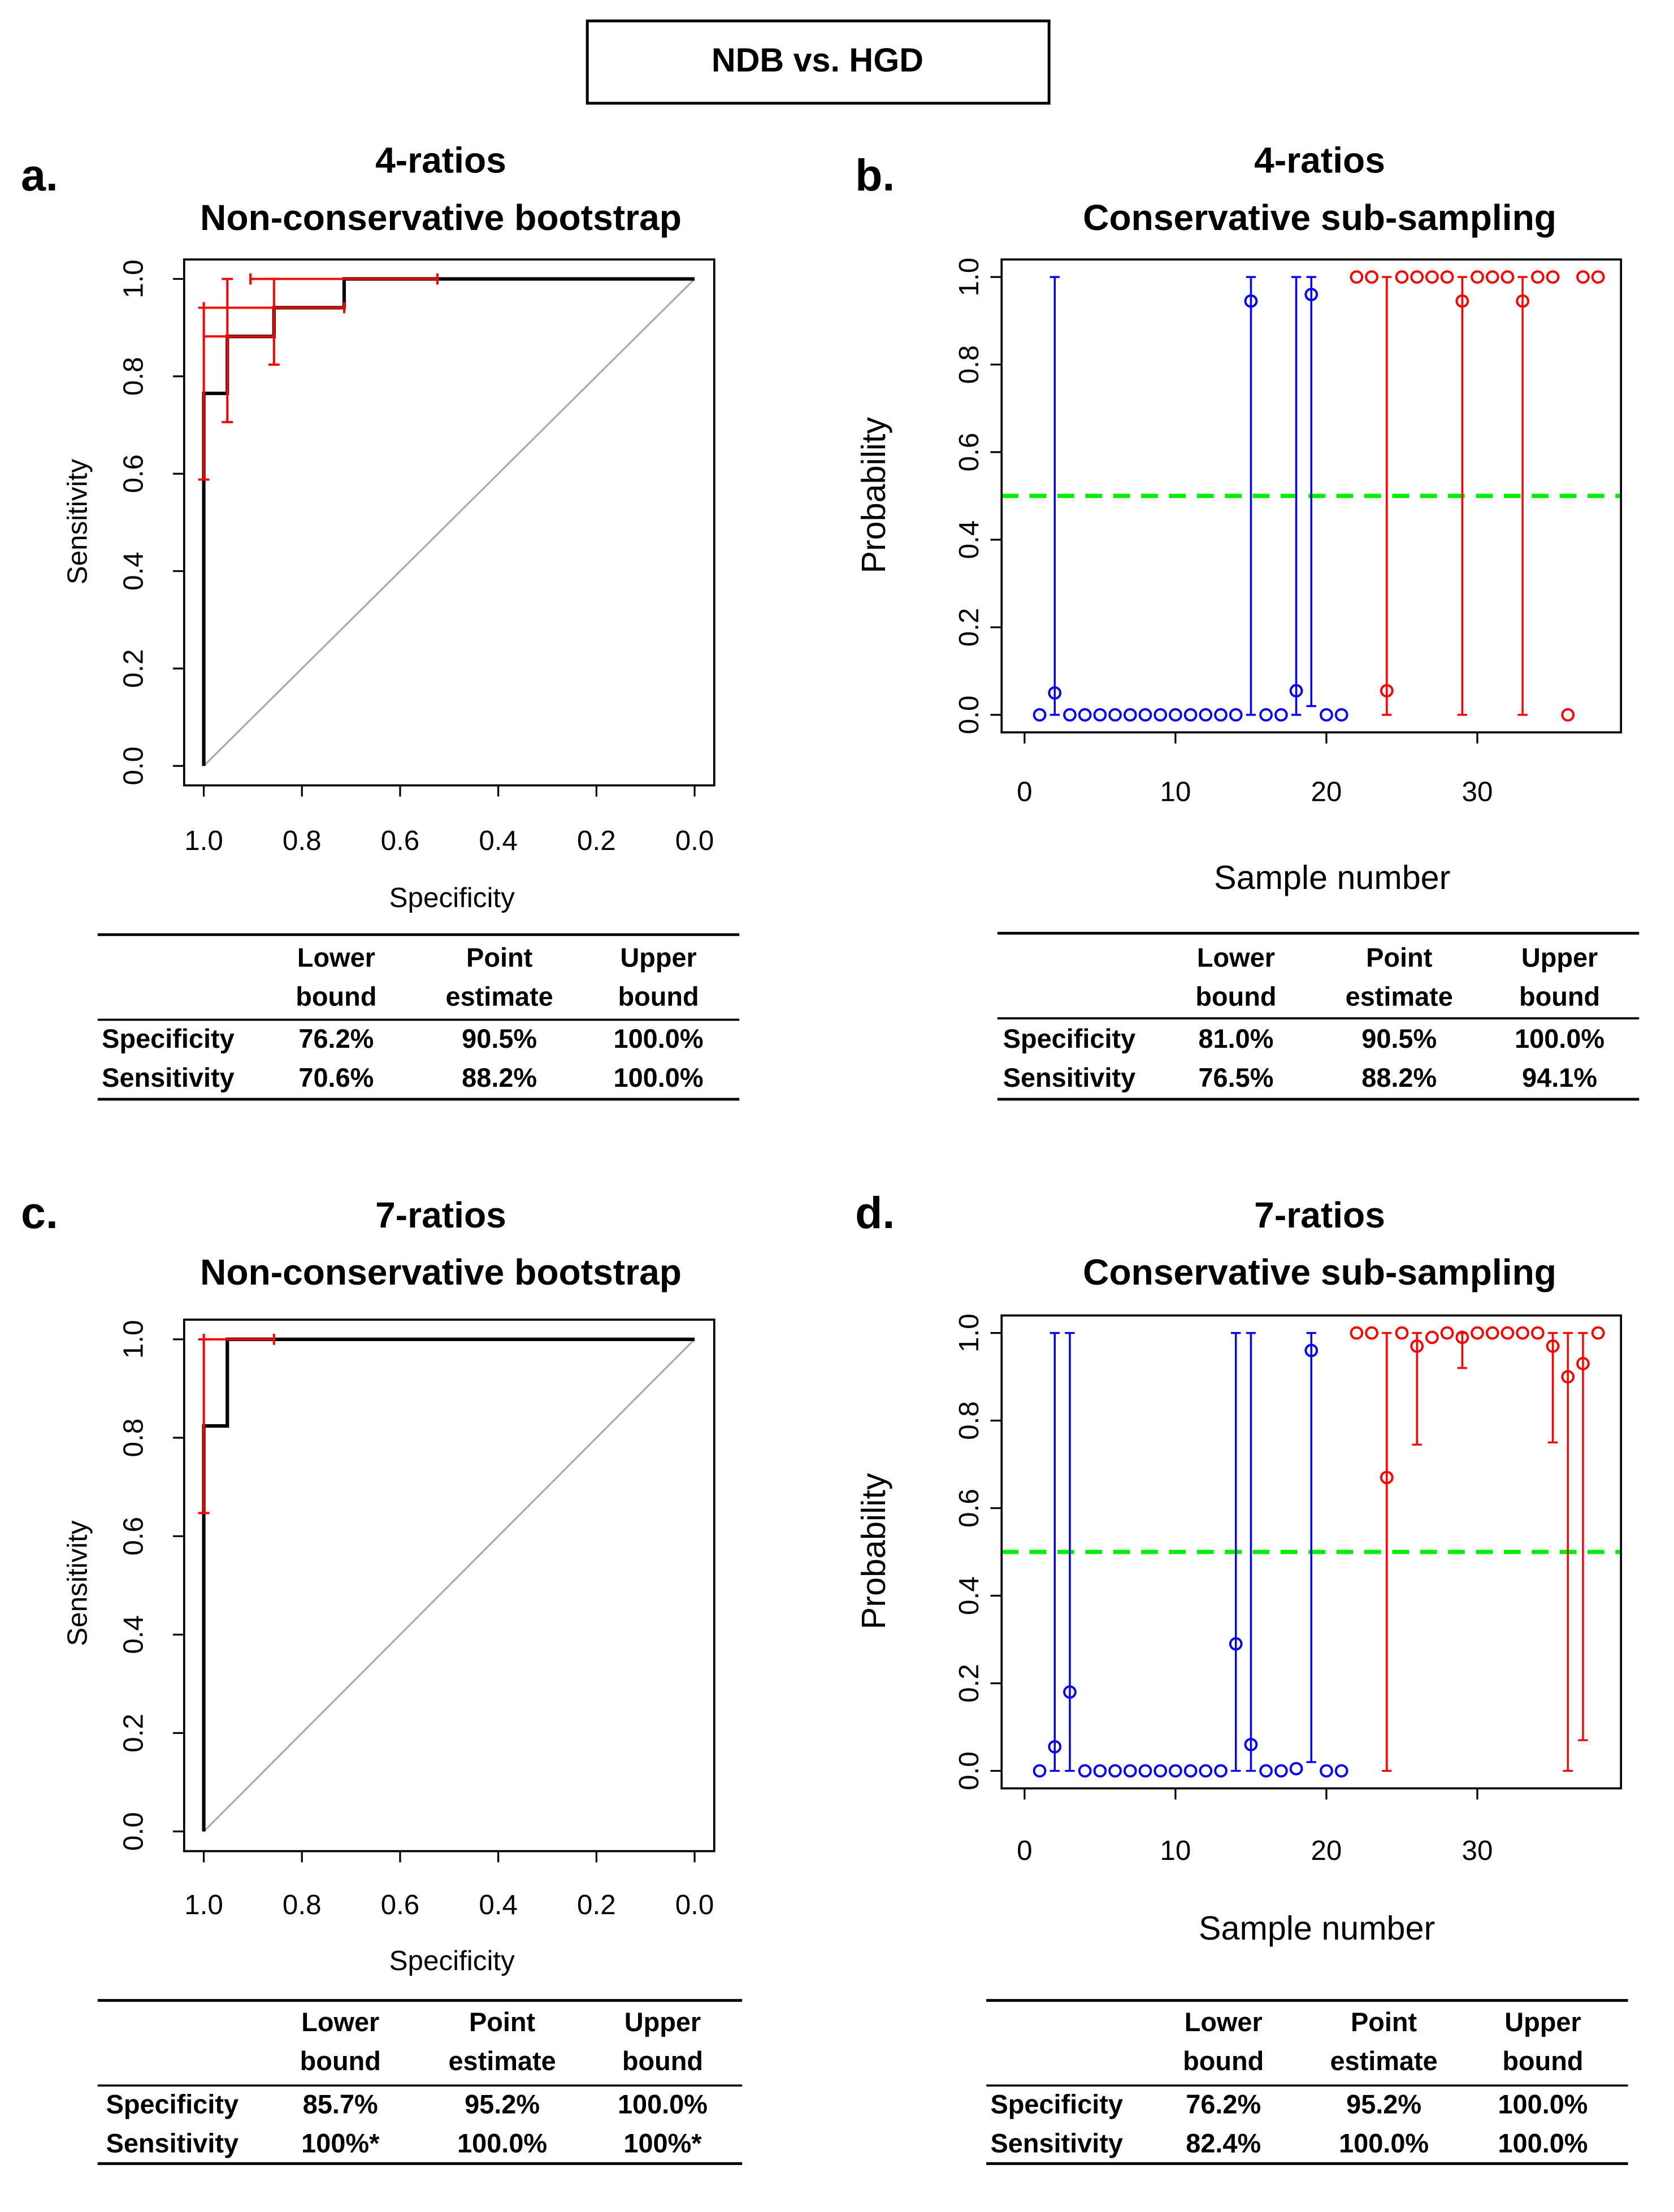 The width and height of the screenshot is (1674, 2212). Describe the element at coordinates (1319, 1272) in the screenshot. I see `chart-title: Conservative sub-sampling` at that location.